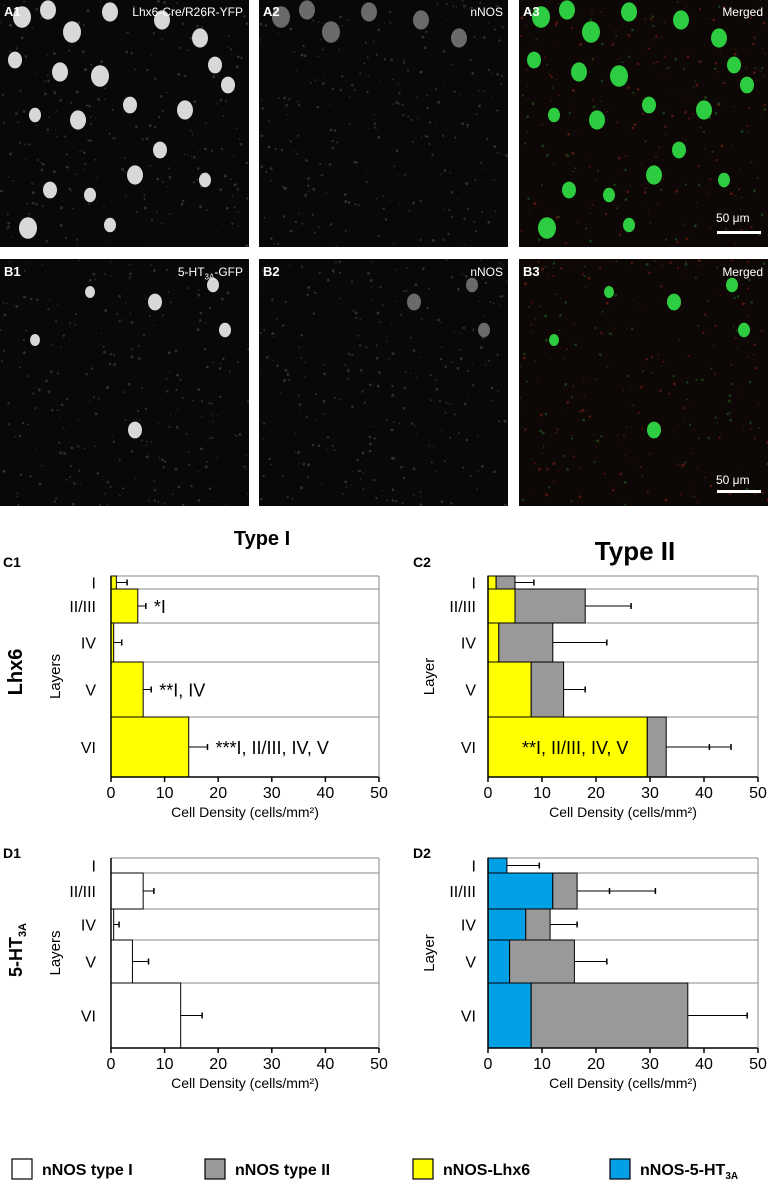 The width and height of the screenshot is (768, 1195). What do you see at coordinates (121, 961) in the screenshot?
I see `bar` at bounding box center [121, 961].